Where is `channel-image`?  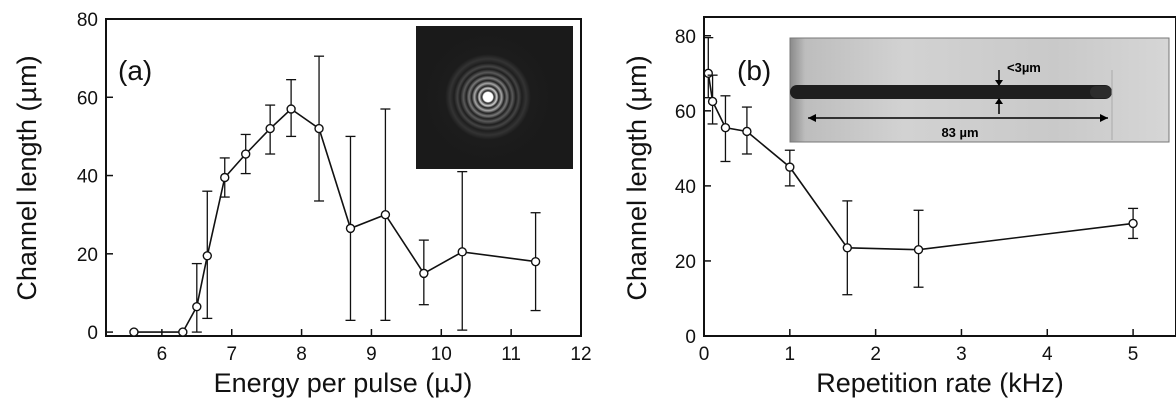 channel-image is located at coordinates (951, 92).